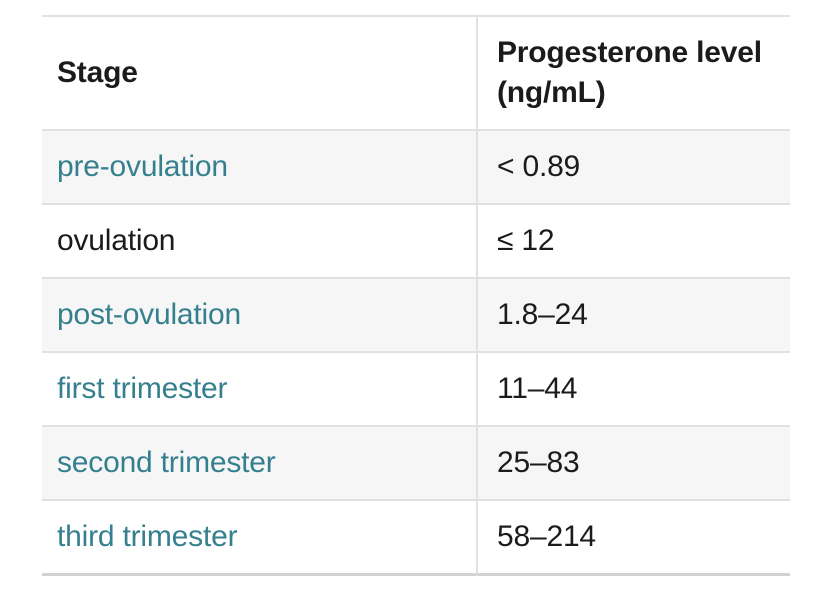 The width and height of the screenshot is (831, 600). What do you see at coordinates (259, 242) in the screenshot?
I see `stage-cell: ovulation` at bounding box center [259, 242].